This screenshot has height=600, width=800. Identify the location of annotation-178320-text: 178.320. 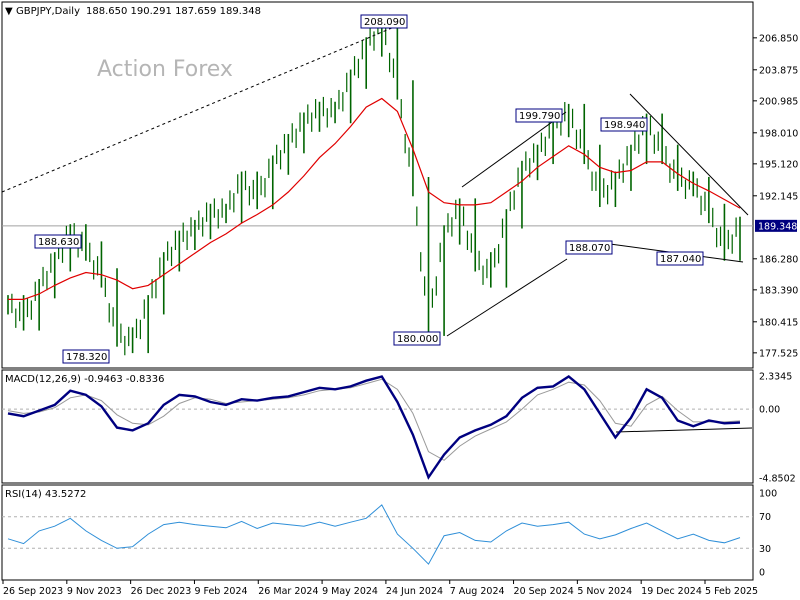
(86, 357).